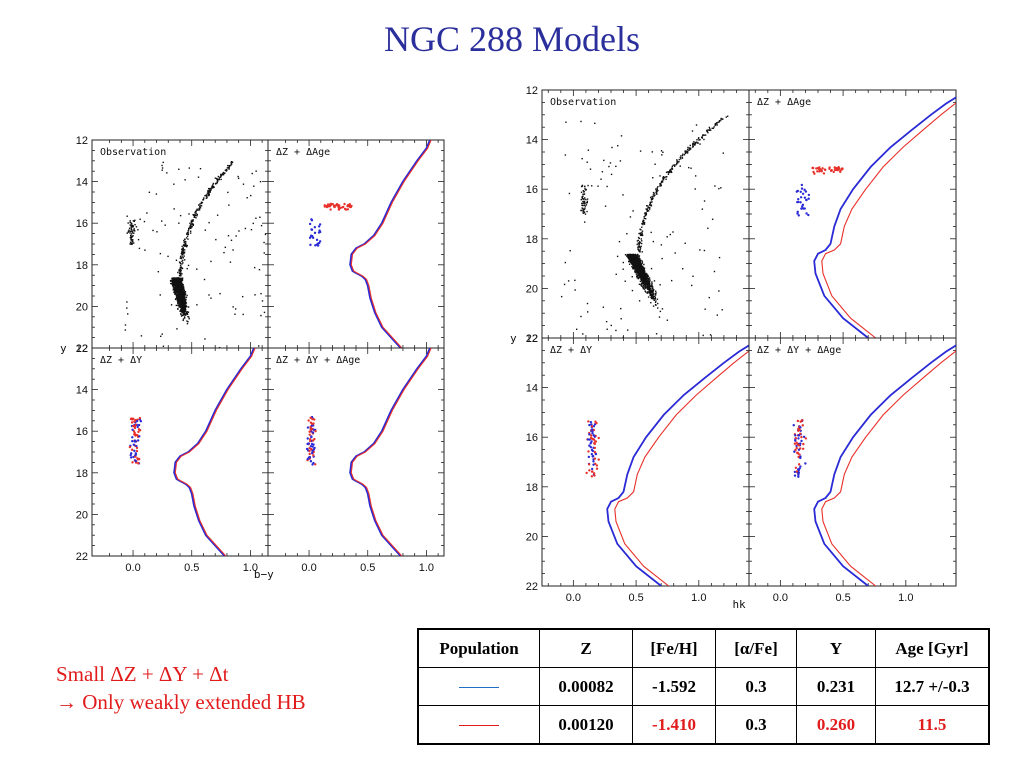  I want to click on note-line-2-text: Only weakly extended HB, so click(194, 702).